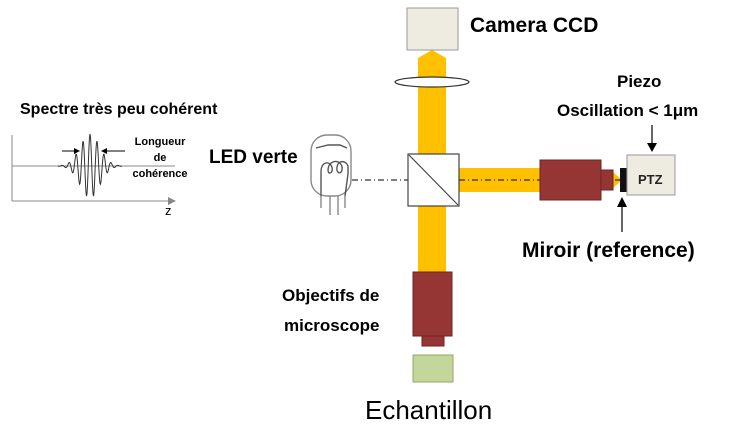 This screenshot has height=440, width=735. Describe the element at coordinates (160, 142) in the screenshot. I see `coherence-length-line1: Longueur` at that location.